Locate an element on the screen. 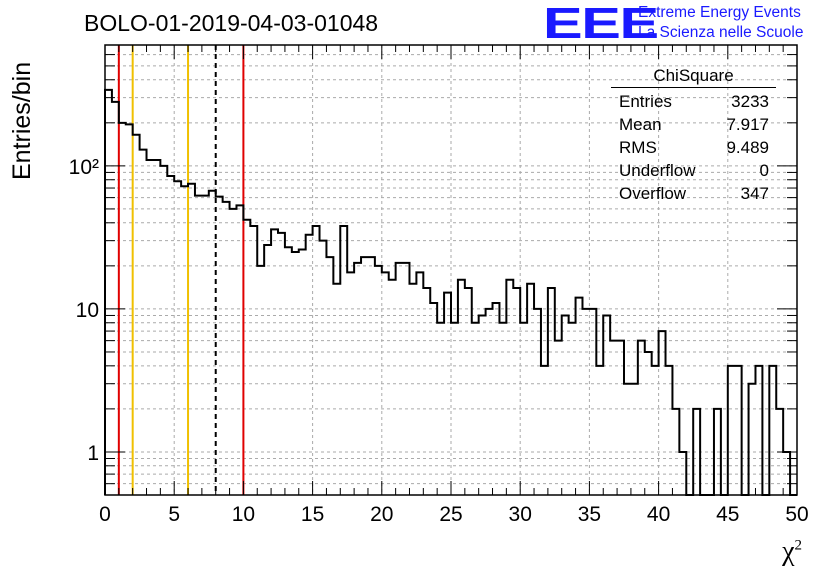  eee-logo: EEE is located at coordinates (601, 24).